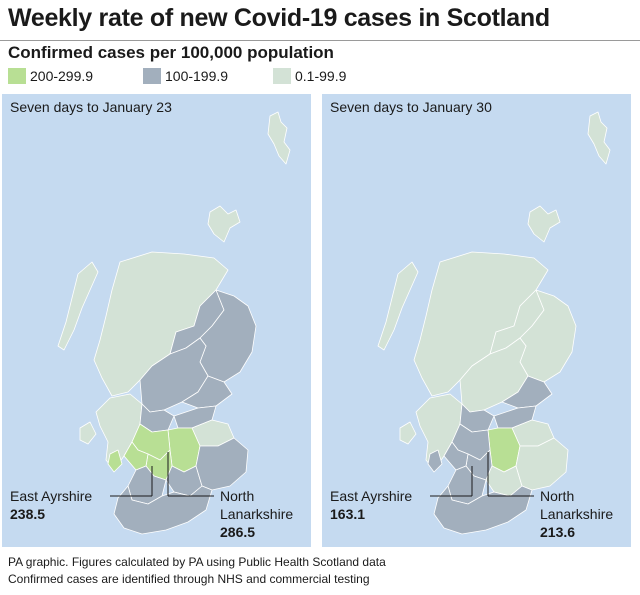 This screenshot has height=595, width=640. What do you see at coordinates (91, 107) in the screenshot?
I see `panel-title-jan-23: Seven days to January 23` at bounding box center [91, 107].